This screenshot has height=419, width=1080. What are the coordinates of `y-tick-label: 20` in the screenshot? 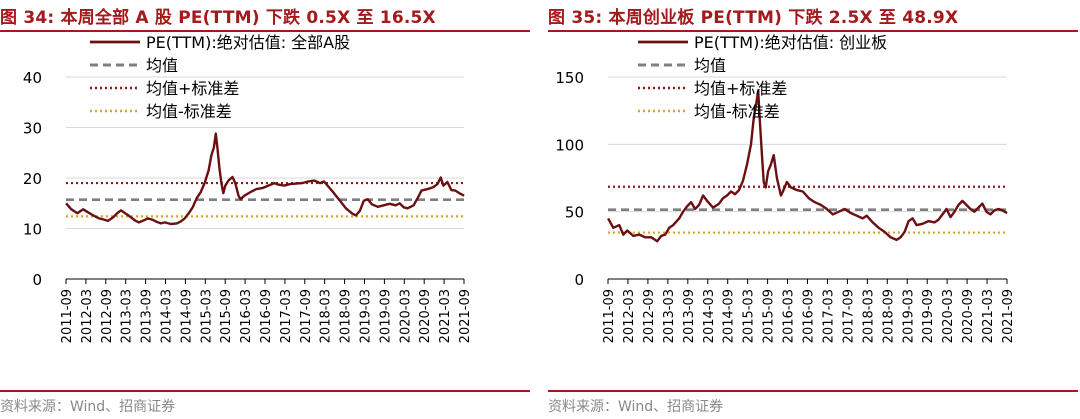 It's located at (32, 179).